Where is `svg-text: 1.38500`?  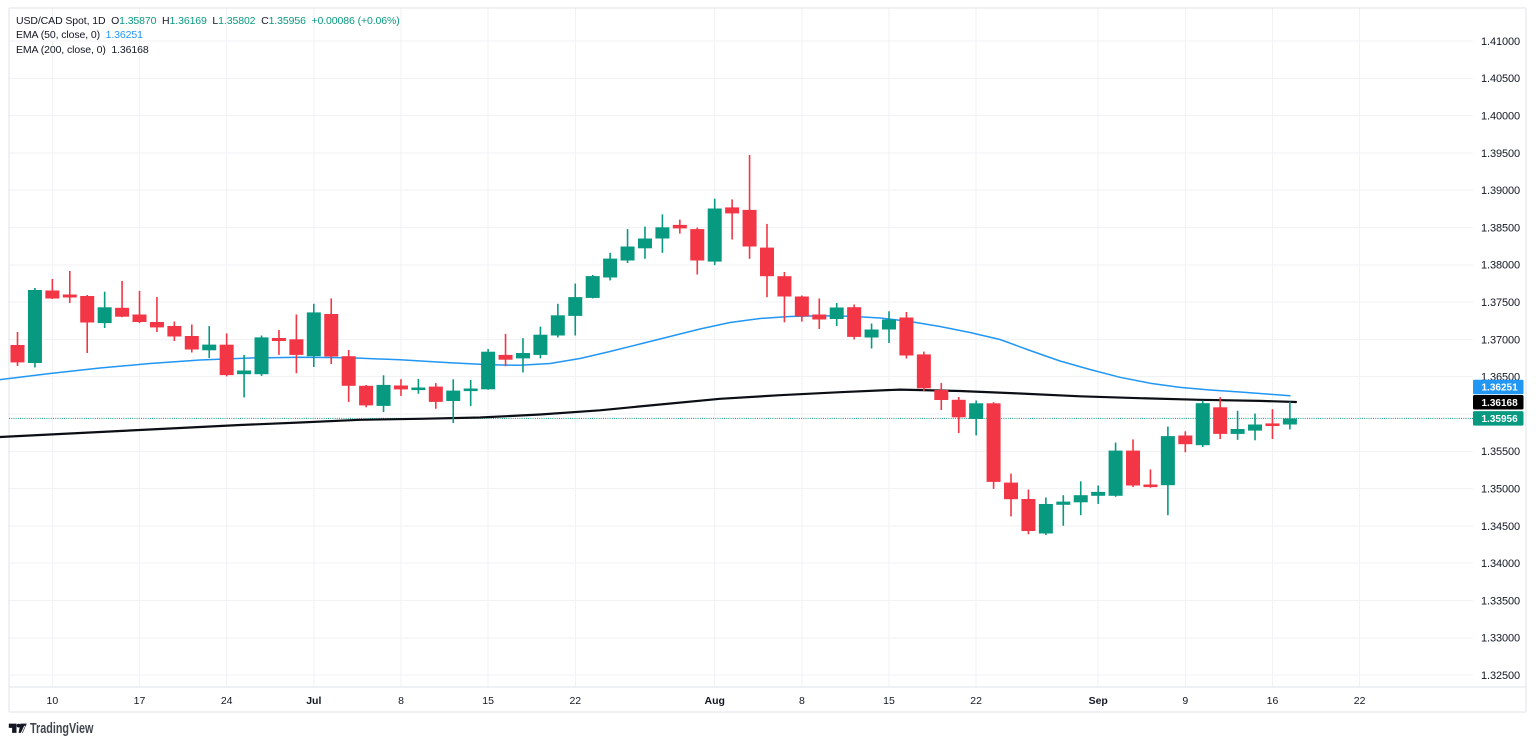 svg-text: 1.38500 is located at coordinates (1500, 228).